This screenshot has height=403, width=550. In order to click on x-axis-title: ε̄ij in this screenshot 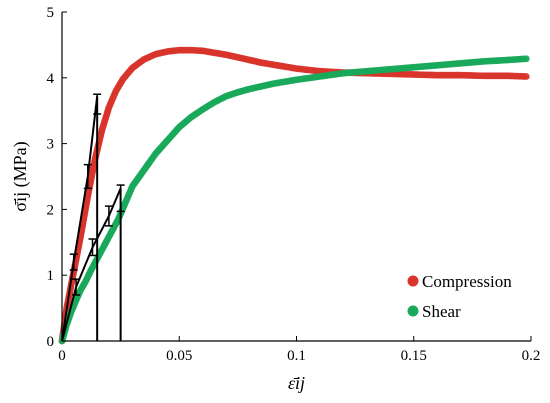, I will do `click(296, 383)`.